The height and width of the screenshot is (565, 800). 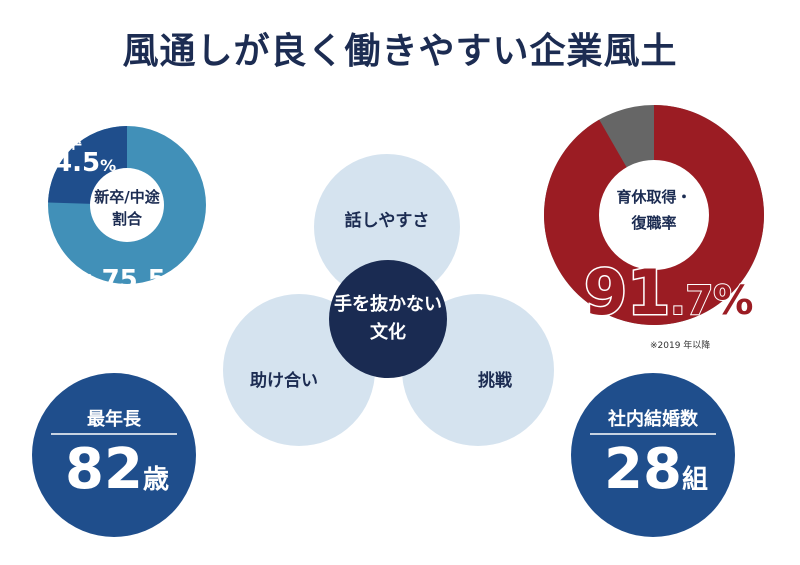 I want to click on new-grad-value: 24.5%, so click(x=76, y=163).